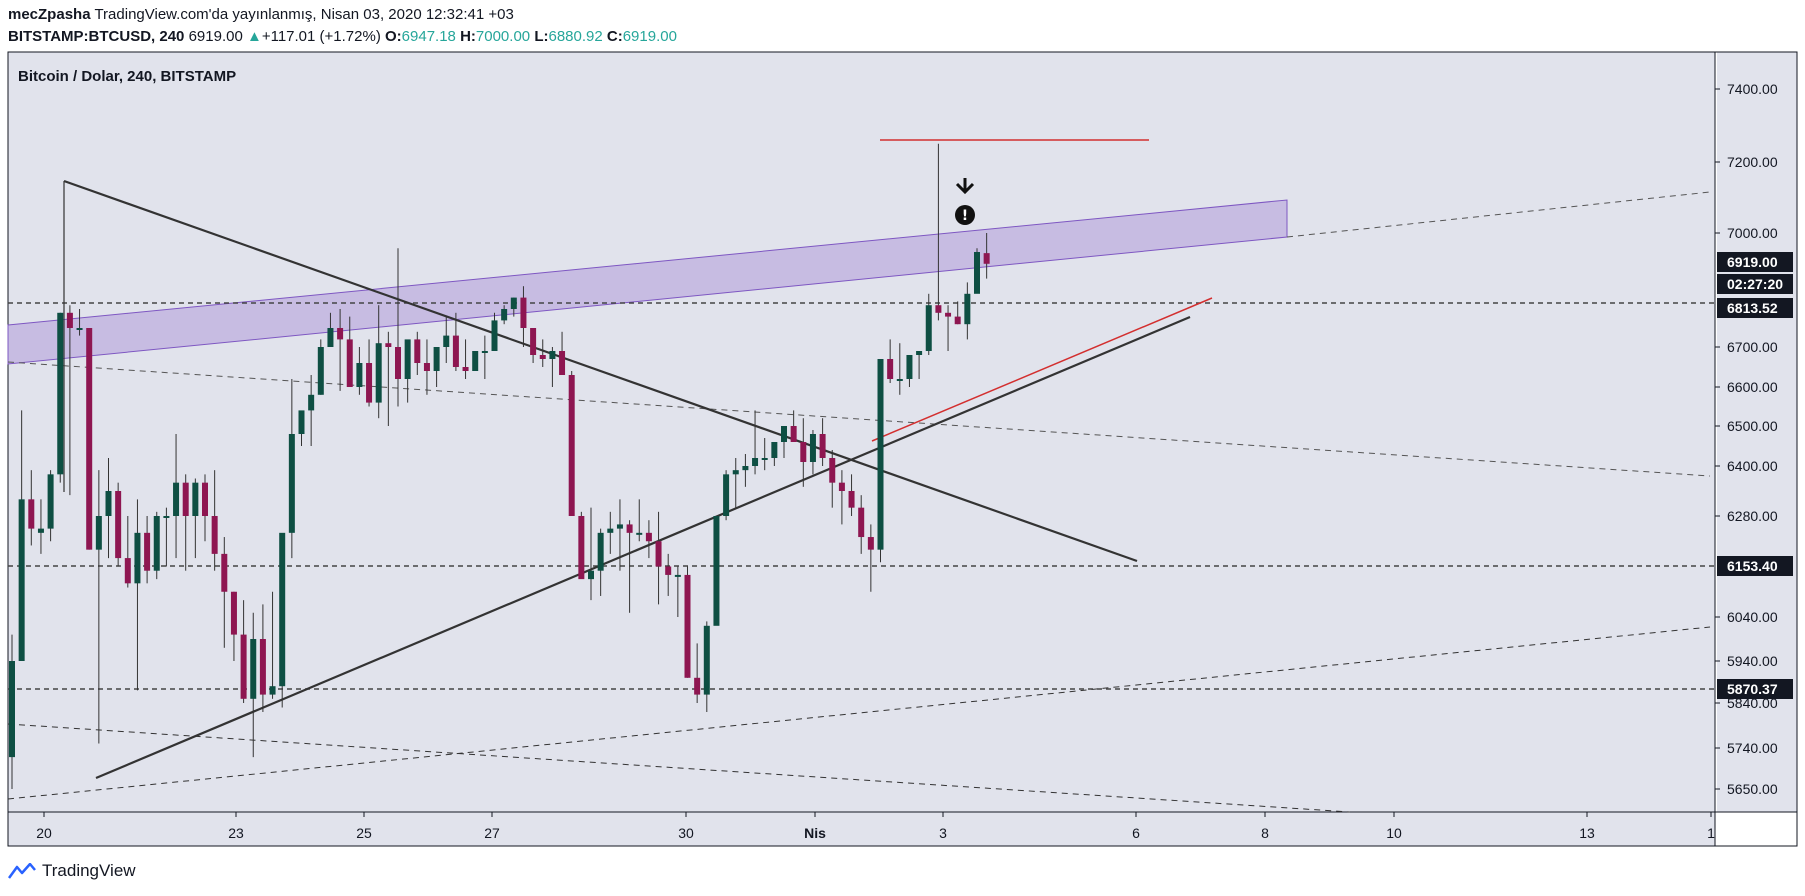 The height and width of the screenshot is (896, 1805). What do you see at coordinates (575, 36) in the screenshot?
I see `low-value: 6880.92` at bounding box center [575, 36].